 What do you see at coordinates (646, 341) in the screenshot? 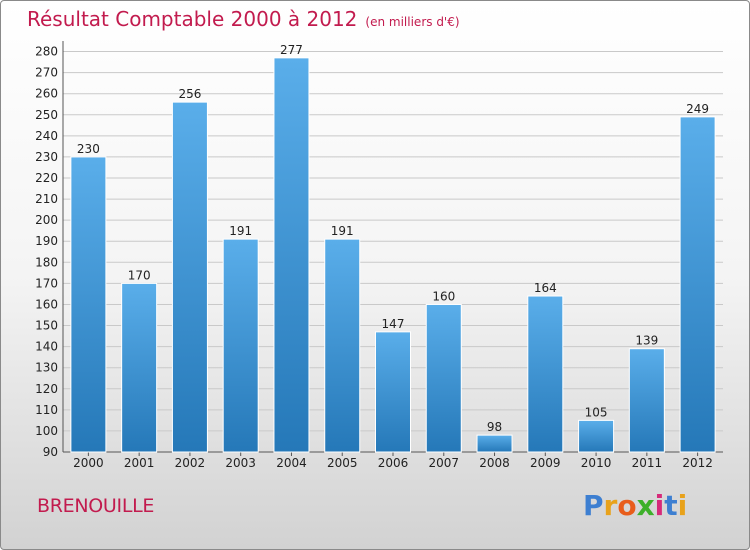
I see `data-label: 139` at bounding box center [646, 341].